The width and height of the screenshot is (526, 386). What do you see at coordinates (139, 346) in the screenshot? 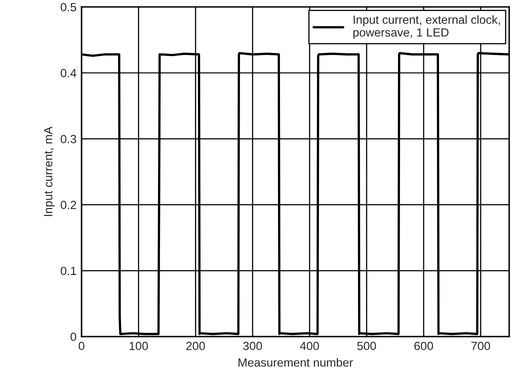
I see `x-tick-label: 100` at bounding box center [139, 346].